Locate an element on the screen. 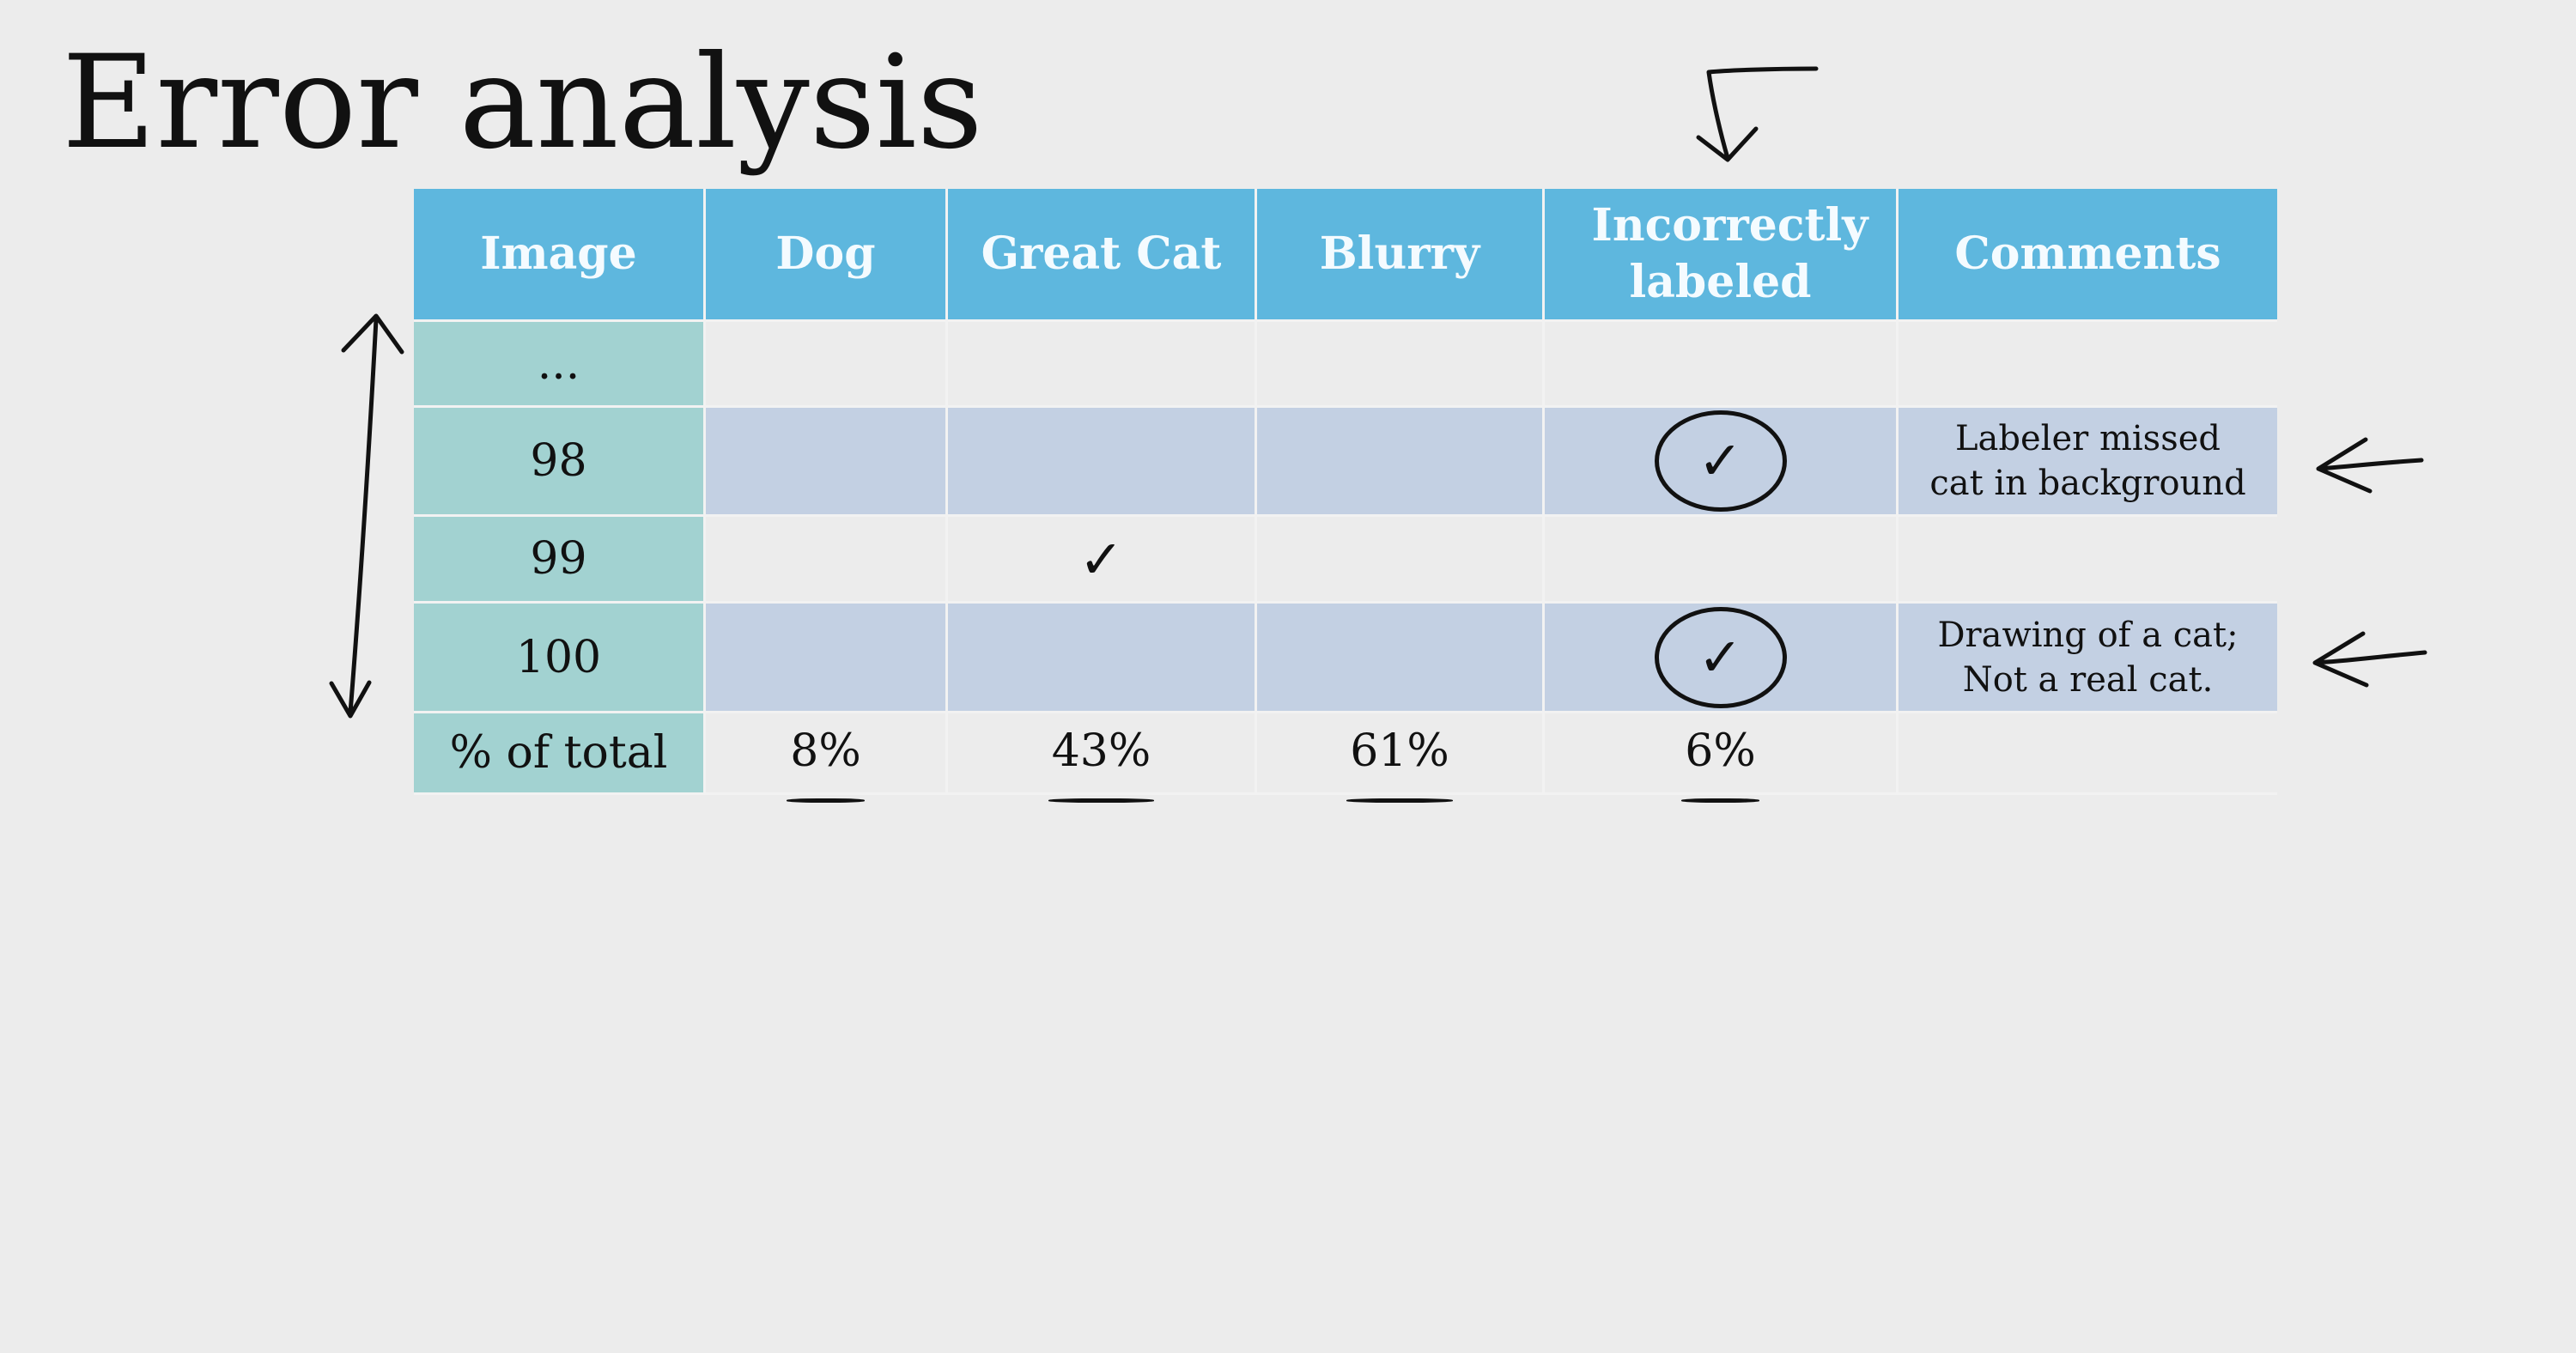 This screenshot has height=1353, width=2576. table-row: 98 ✓ Labeler missed cat in background is located at coordinates (1345, 463).